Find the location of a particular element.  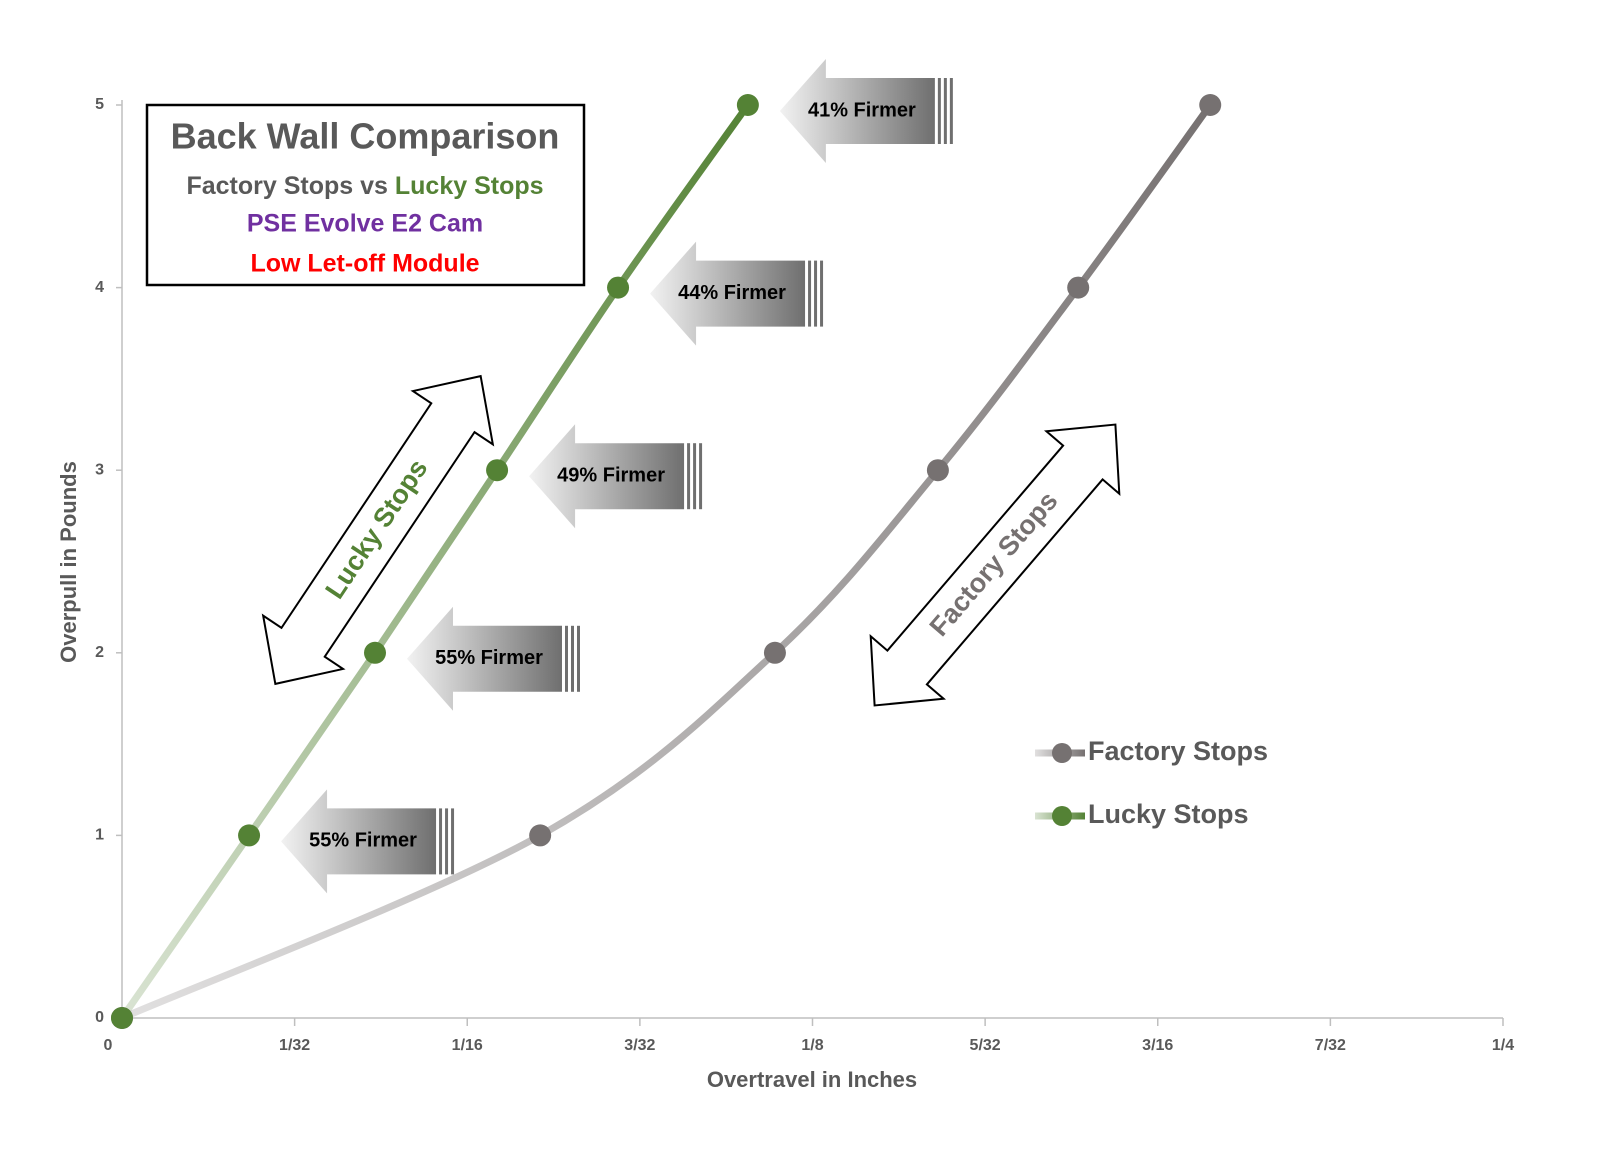

firmer-arrow: 44% Firmer is located at coordinates (737, 293).